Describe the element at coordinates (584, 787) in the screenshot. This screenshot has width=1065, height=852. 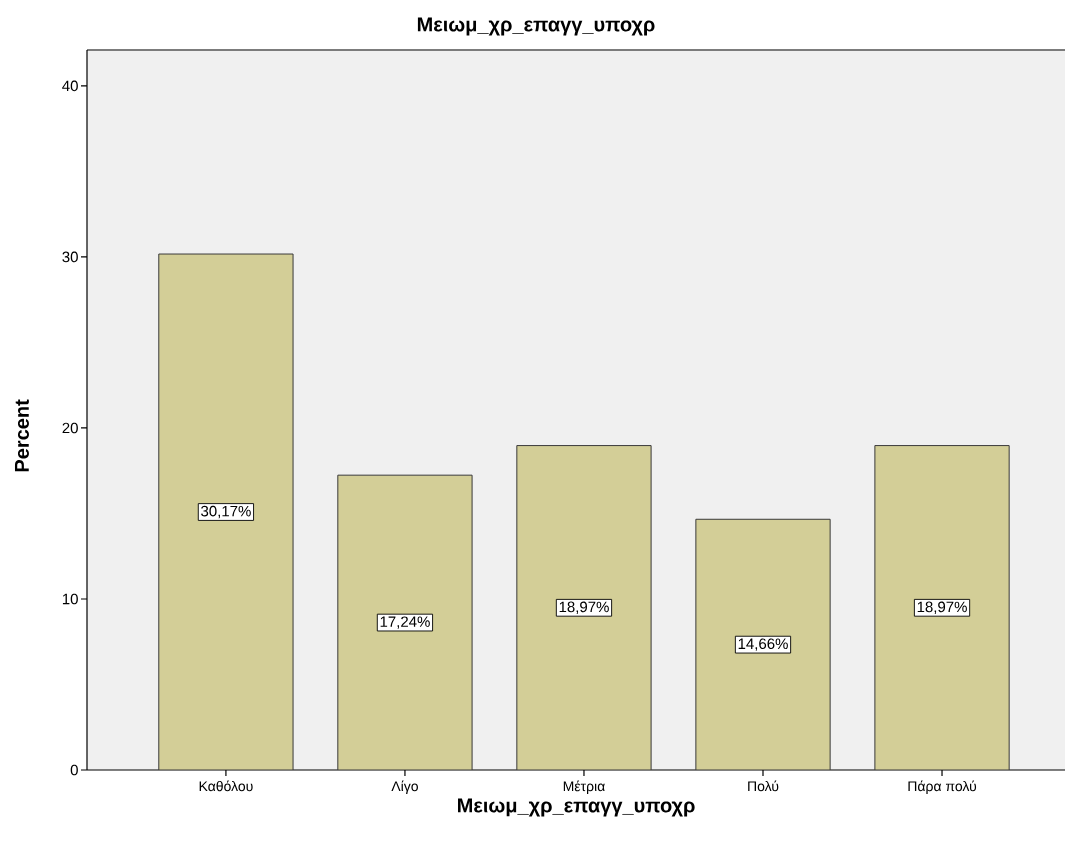
I see `x-tick-label: Μέτρια` at that location.